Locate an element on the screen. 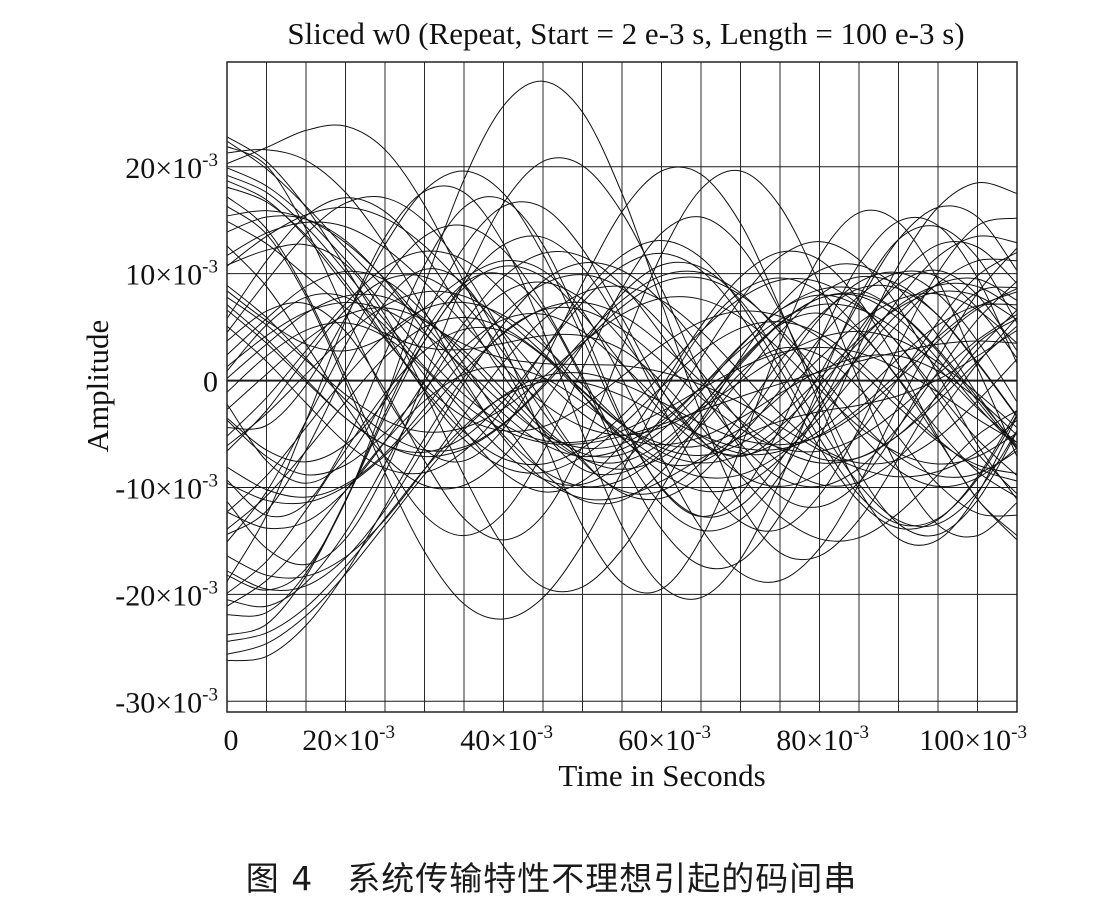 Image resolution: width=1103 pixels, height=916 pixels. x-tick-label-1: 20×10⁻³ is located at coordinates (348, 739).